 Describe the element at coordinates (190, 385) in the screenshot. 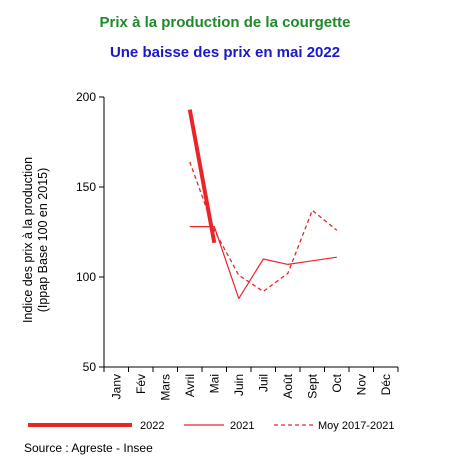

I see `x-tick-label: Avril` at that location.